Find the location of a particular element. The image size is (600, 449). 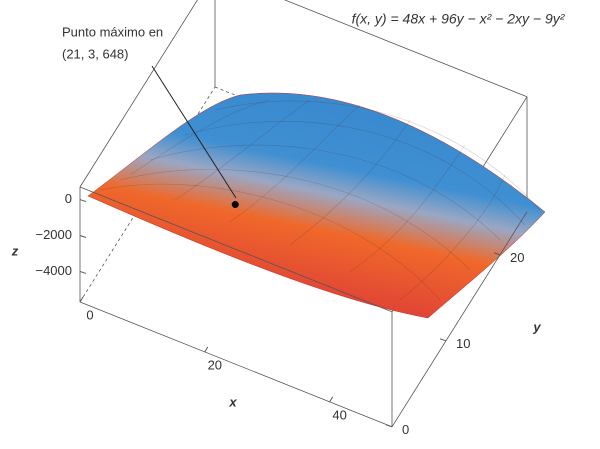

max-point is located at coordinates (235, 205).